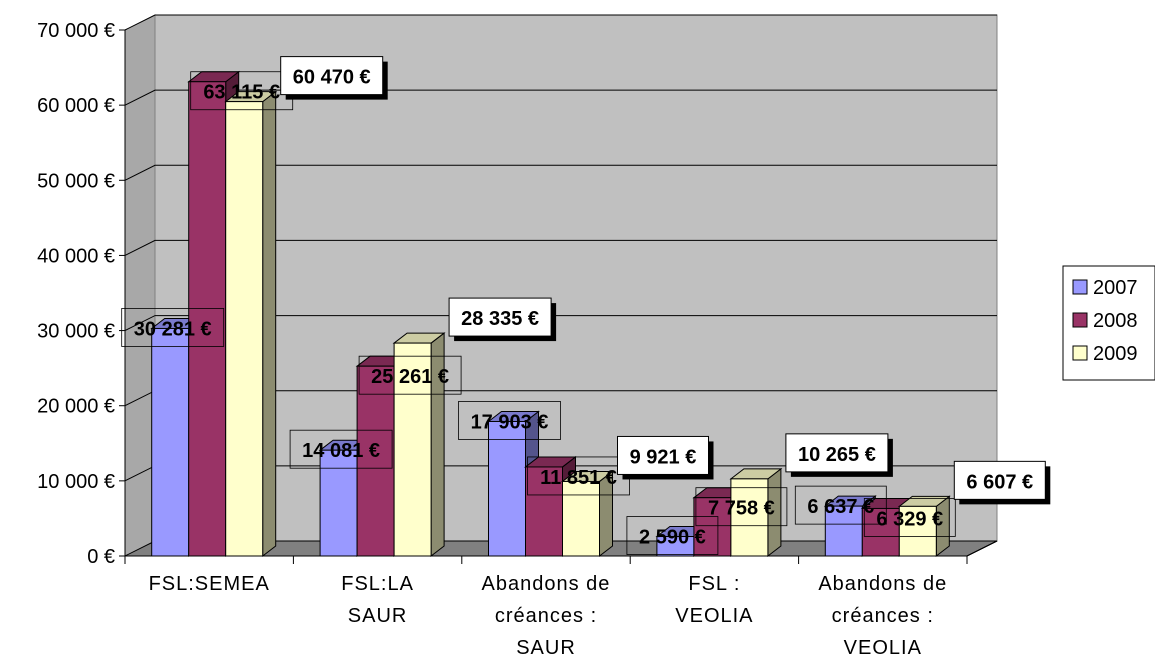 Image resolution: width=1155 pixels, height=664 pixels. I want to click on data-label-text: 60 470 €, so click(332, 78).